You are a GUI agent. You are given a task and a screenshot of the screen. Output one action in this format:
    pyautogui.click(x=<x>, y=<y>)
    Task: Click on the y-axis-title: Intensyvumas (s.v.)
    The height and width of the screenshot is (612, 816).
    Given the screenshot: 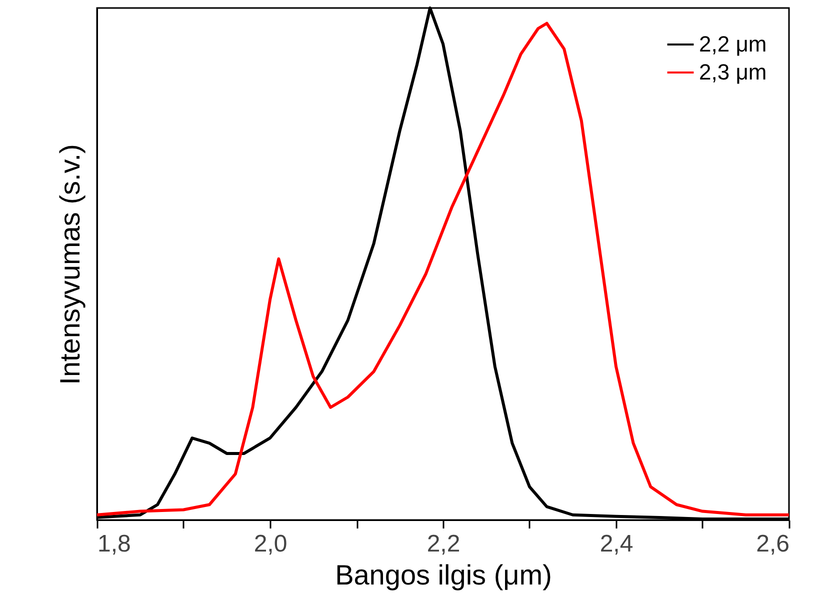 What is the action you would take?
    pyautogui.click(x=70, y=264)
    